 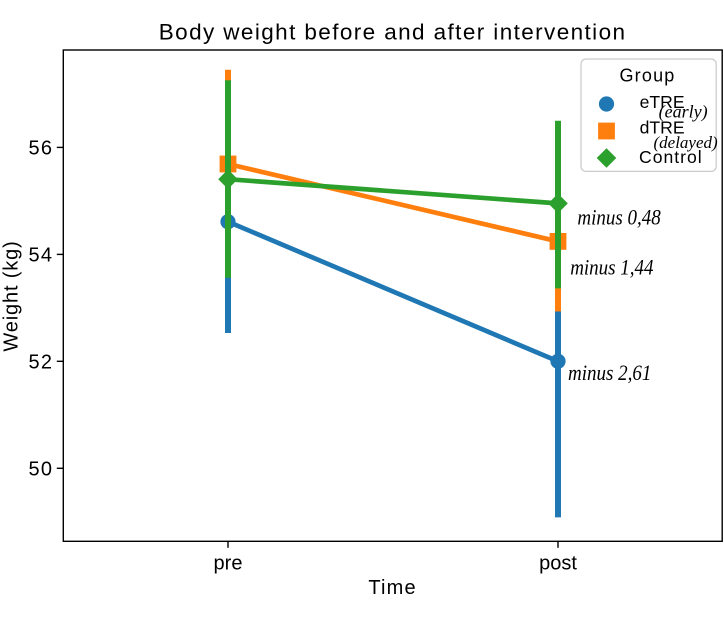 I want to click on svg-text: pre, so click(x=228, y=563).